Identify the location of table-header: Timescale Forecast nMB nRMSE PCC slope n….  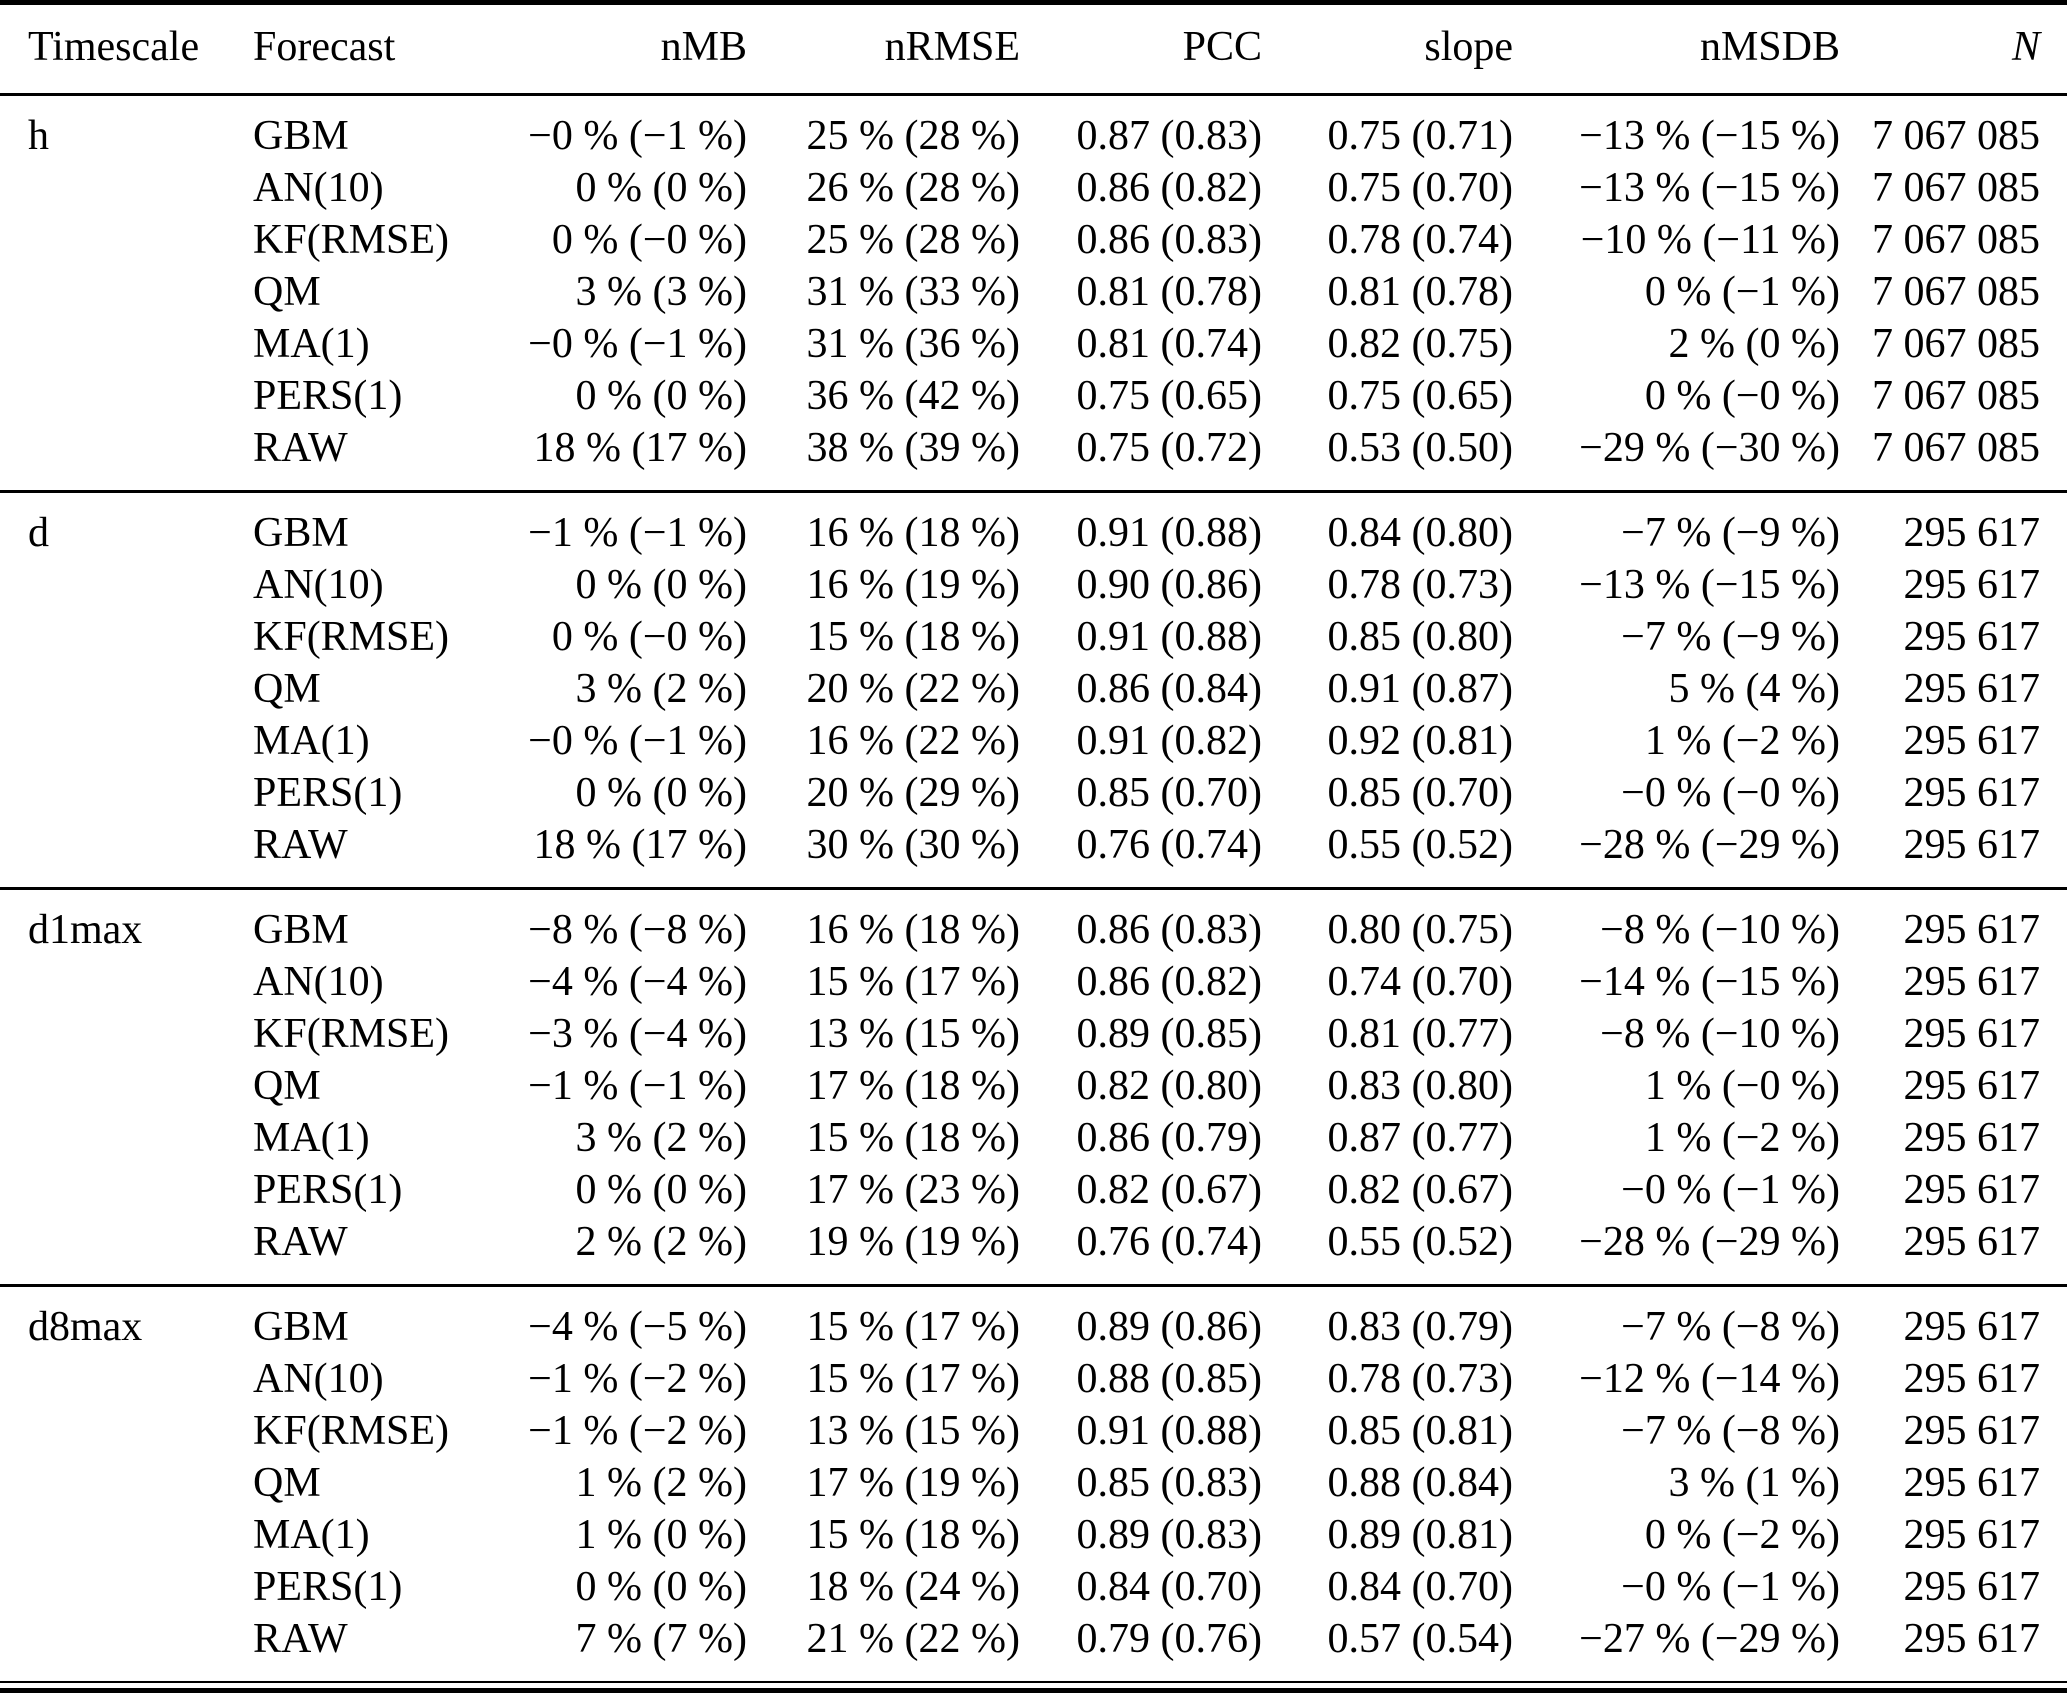
(1033, 49).